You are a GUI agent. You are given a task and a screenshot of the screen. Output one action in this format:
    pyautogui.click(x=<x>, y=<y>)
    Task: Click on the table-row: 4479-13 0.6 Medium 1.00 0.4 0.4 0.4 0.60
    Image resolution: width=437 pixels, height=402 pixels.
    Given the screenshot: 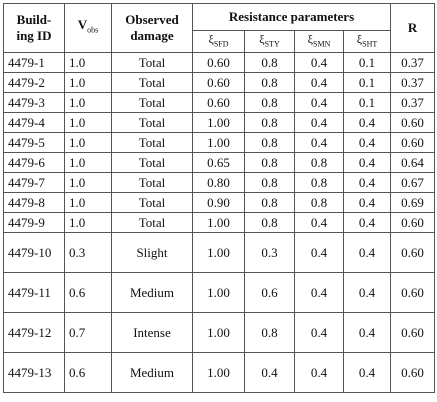 What is the action you would take?
    pyautogui.click(x=219, y=373)
    